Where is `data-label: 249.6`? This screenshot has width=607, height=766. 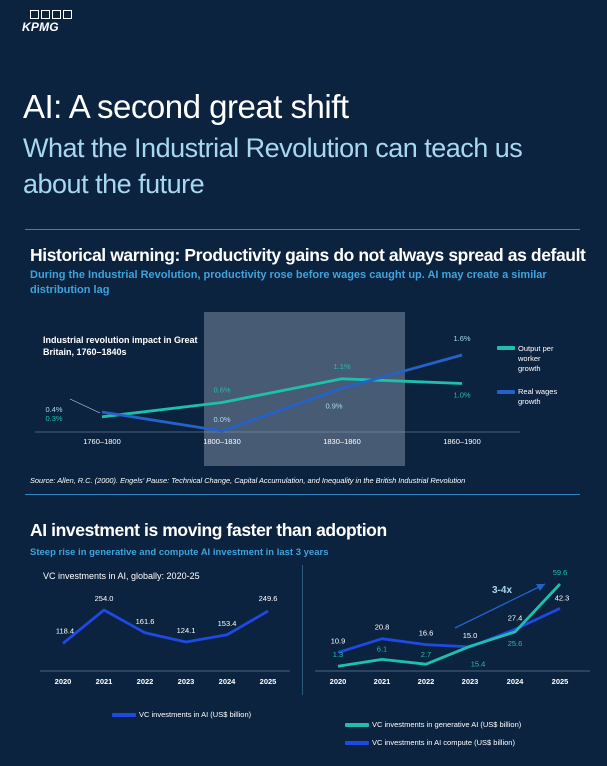
data-label: 249.6 is located at coordinates (268, 598).